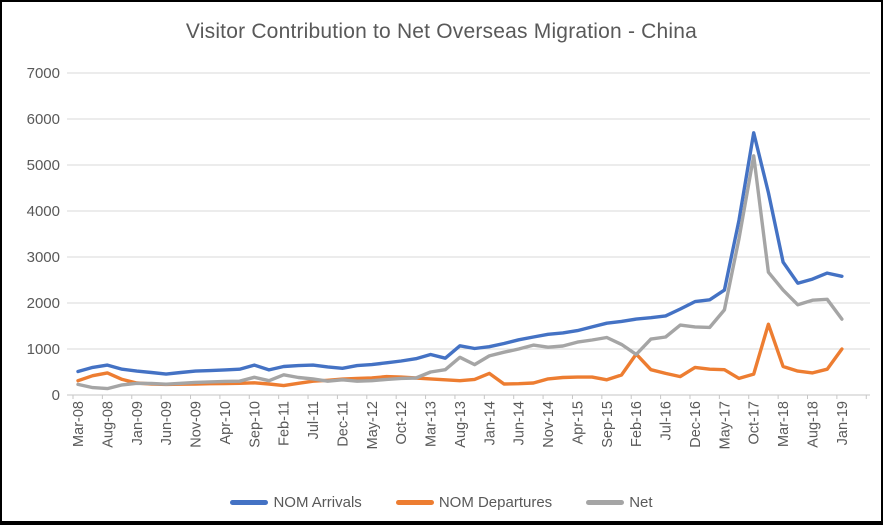 This screenshot has height=525, width=883. What do you see at coordinates (696, 424) in the screenshot?
I see `x-axis-label: Dec-16` at bounding box center [696, 424].